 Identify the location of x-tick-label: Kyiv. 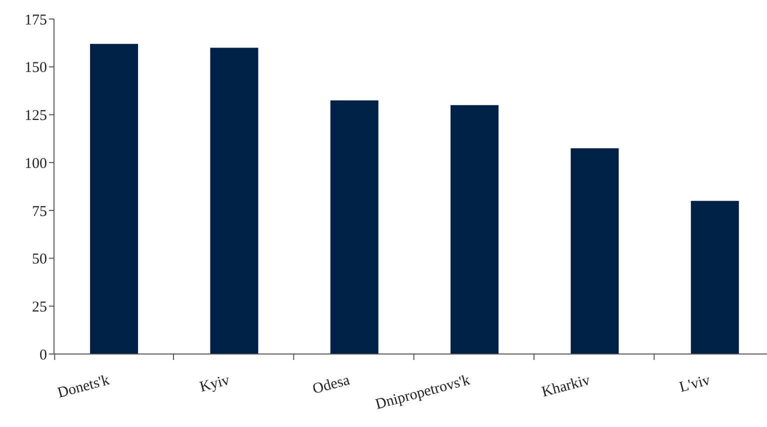
(215, 384).